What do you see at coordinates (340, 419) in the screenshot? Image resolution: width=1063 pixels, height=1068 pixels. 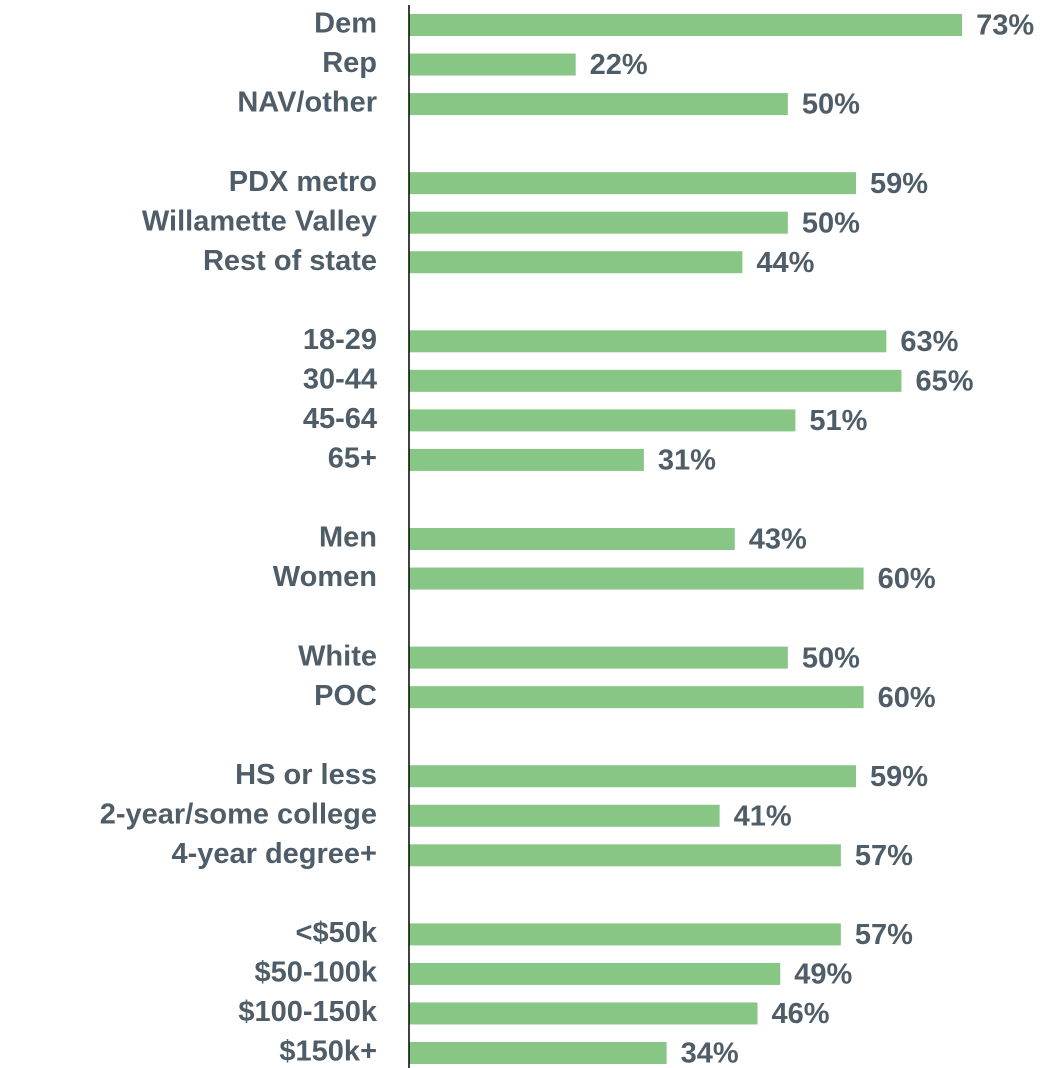 I see `category-label: 45-64` at bounding box center [340, 419].